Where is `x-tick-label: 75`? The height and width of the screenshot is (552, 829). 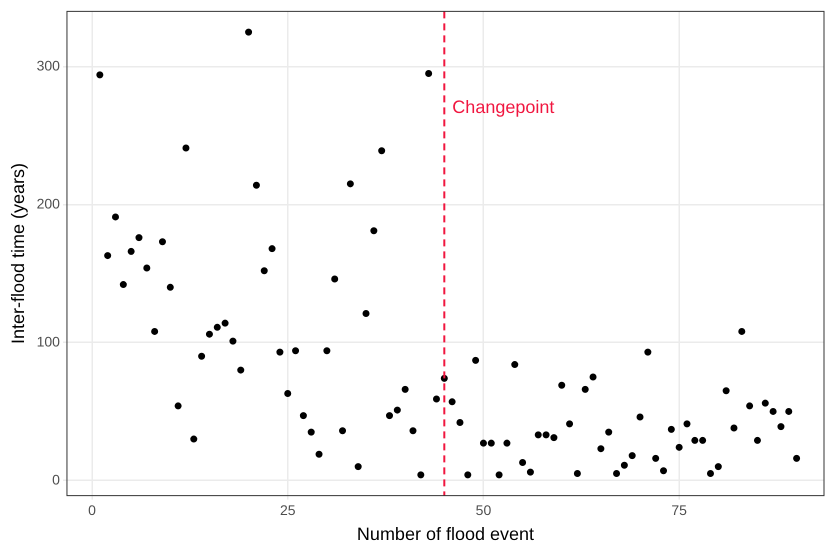
x-tick-label: 75 is located at coordinates (679, 510).